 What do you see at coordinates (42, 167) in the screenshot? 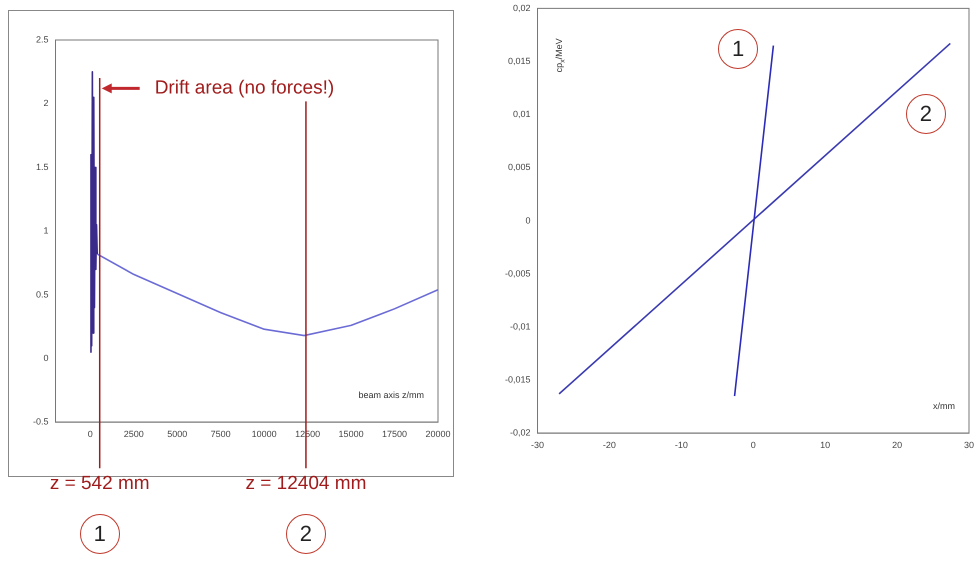
I see `y-tick-label: 1.5` at bounding box center [42, 167].